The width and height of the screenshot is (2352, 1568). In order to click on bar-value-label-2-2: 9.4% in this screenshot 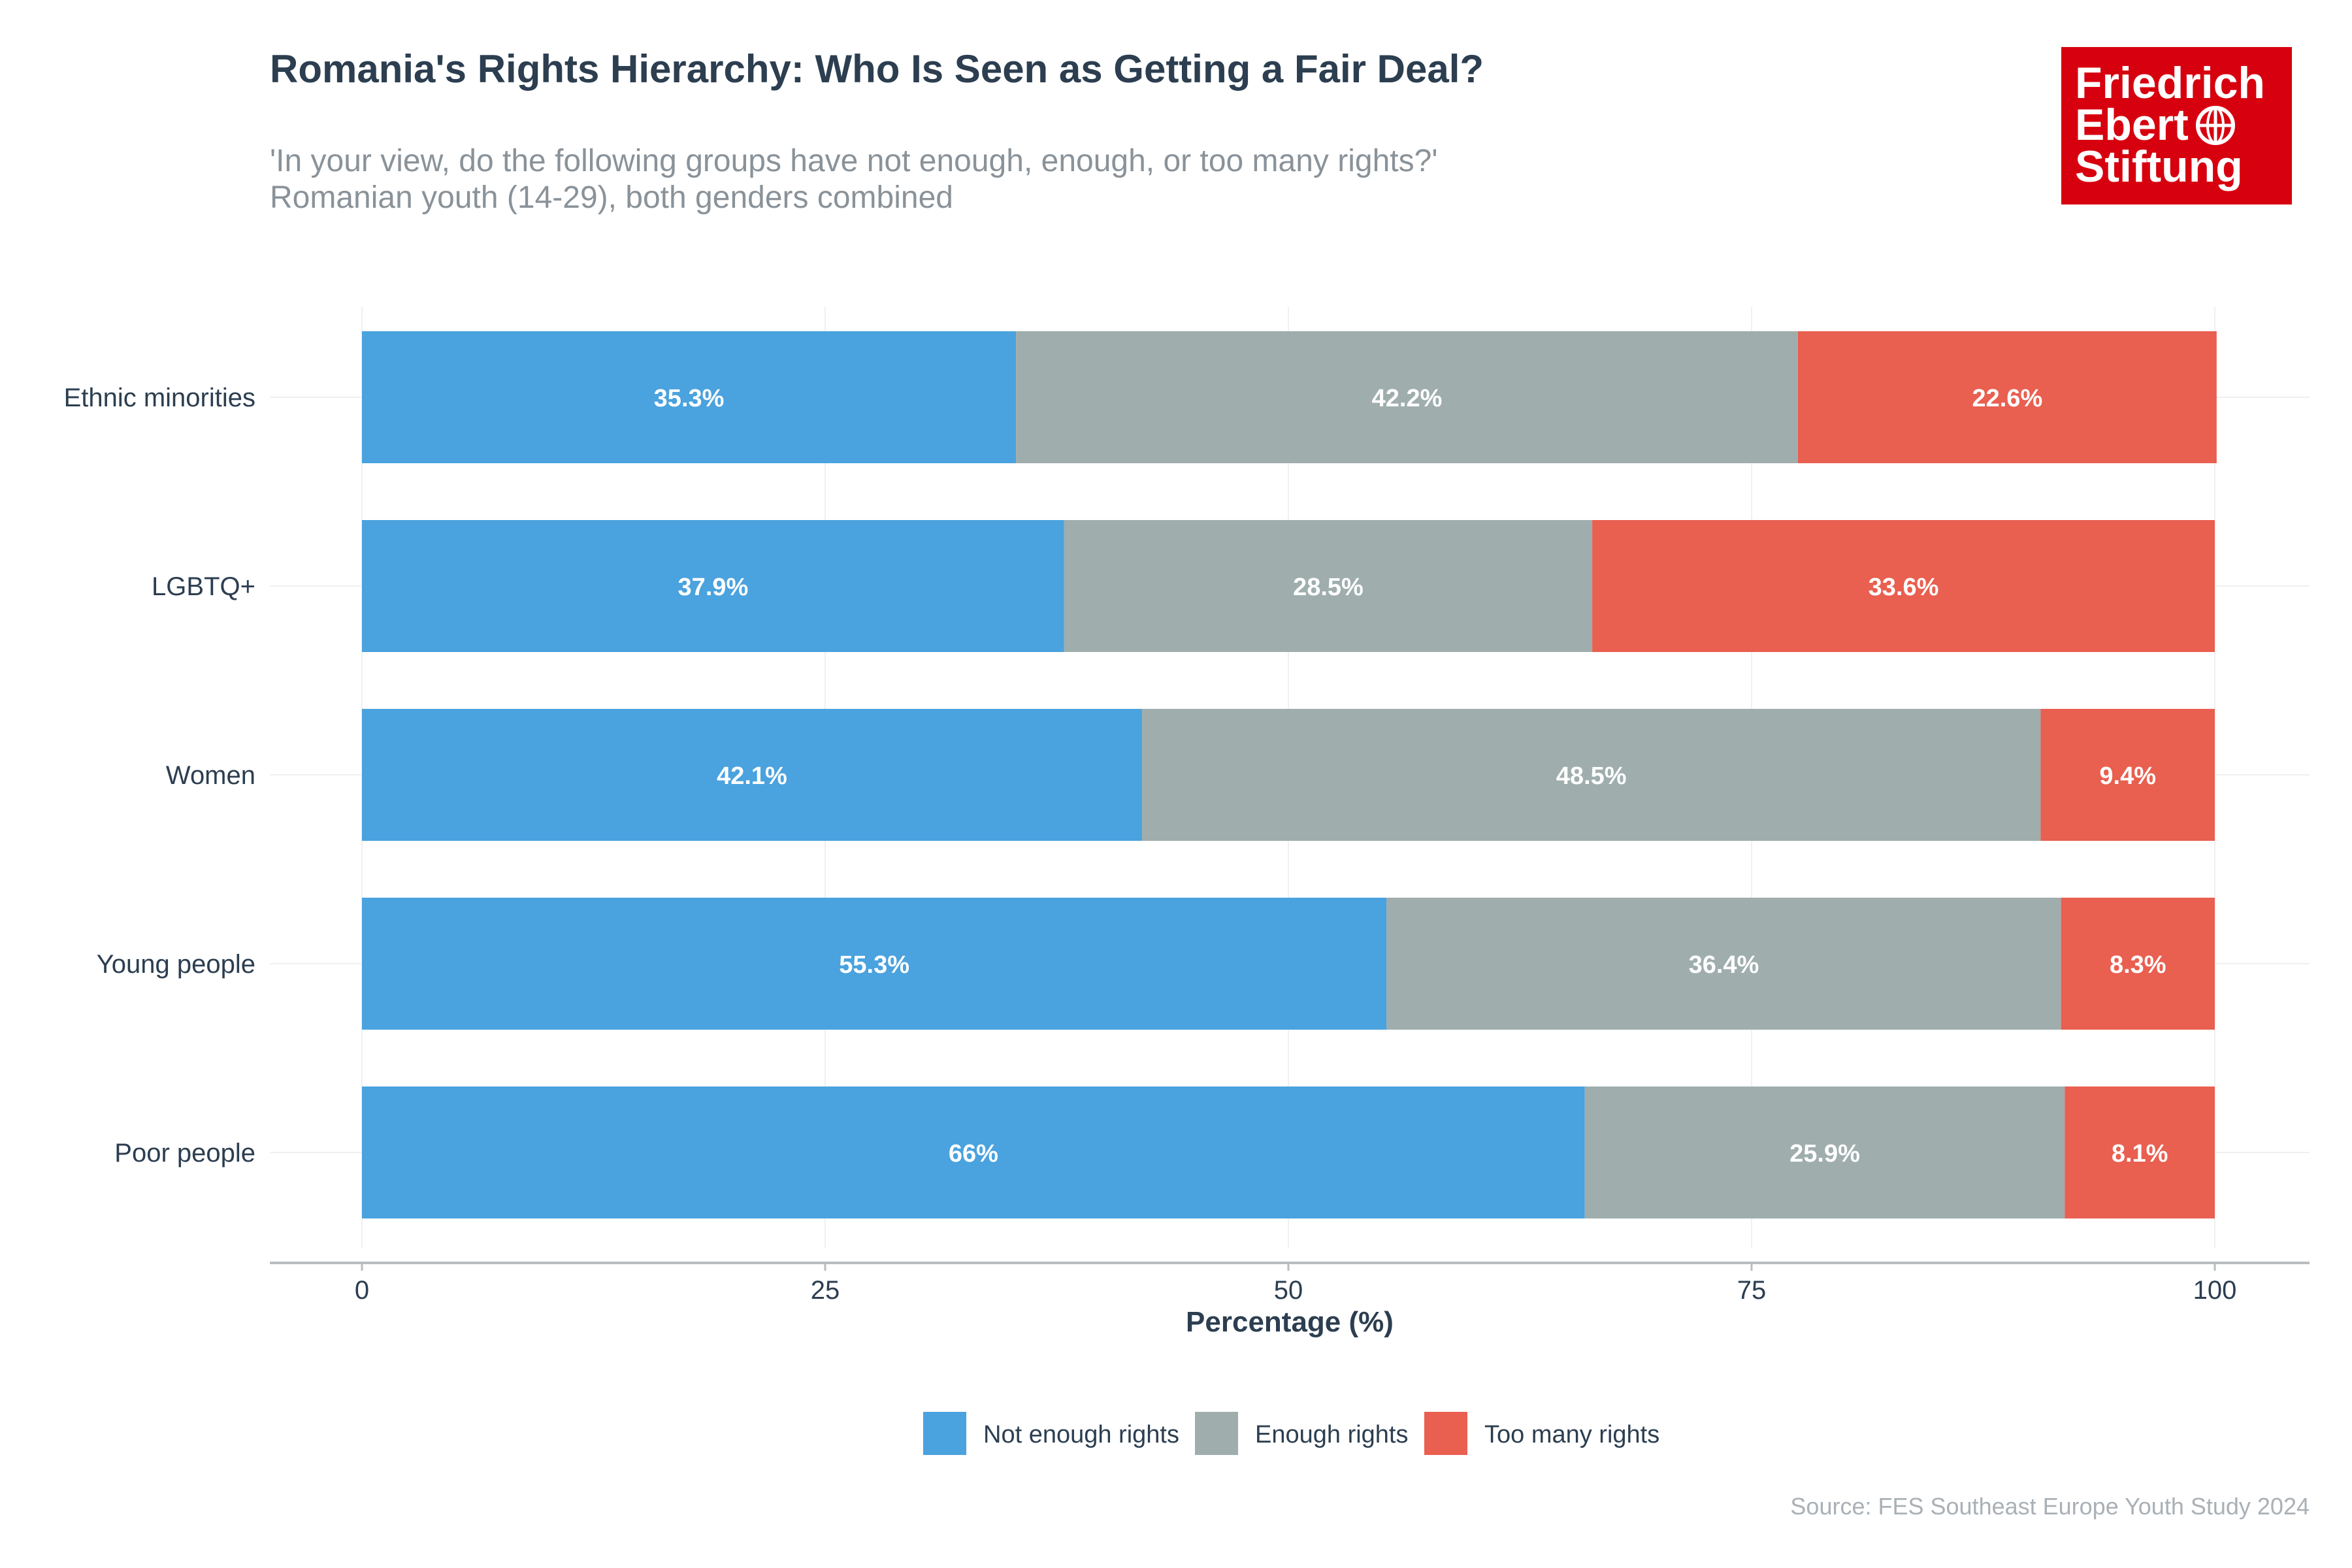, I will do `click(2127, 776)`.